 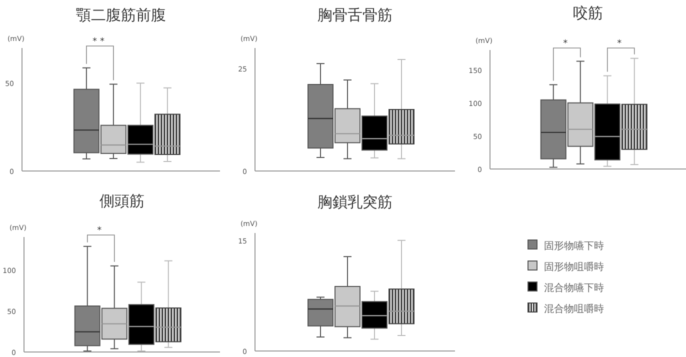 What do you see at coordinates (574, 267) in the screenshot?
I see `legend-label: 固形物咀嚼時` at bounding box center [574, 267].